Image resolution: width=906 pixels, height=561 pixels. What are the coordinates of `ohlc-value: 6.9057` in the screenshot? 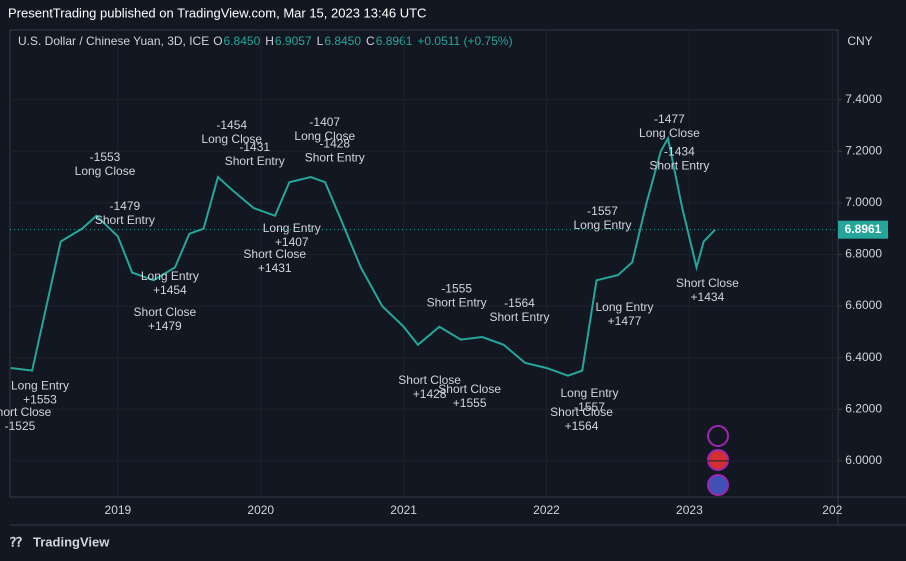 It's located at (293, 41).